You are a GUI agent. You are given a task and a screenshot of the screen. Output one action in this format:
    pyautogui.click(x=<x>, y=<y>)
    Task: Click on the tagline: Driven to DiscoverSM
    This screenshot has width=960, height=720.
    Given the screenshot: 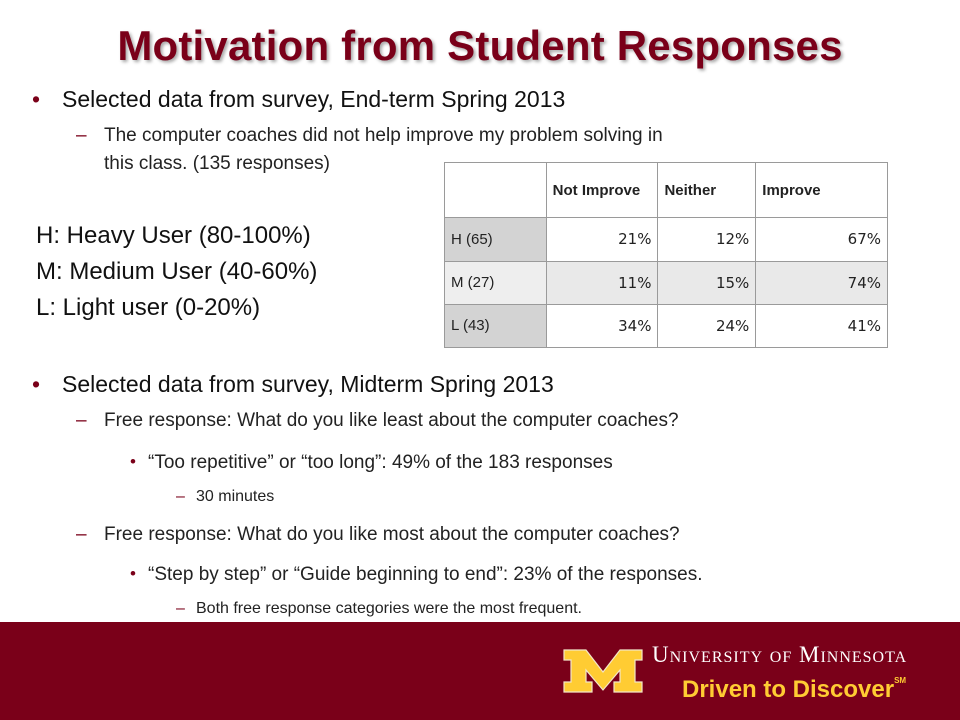 What is the action you would take?
    pyautogui.click(x=794, y=690)
    